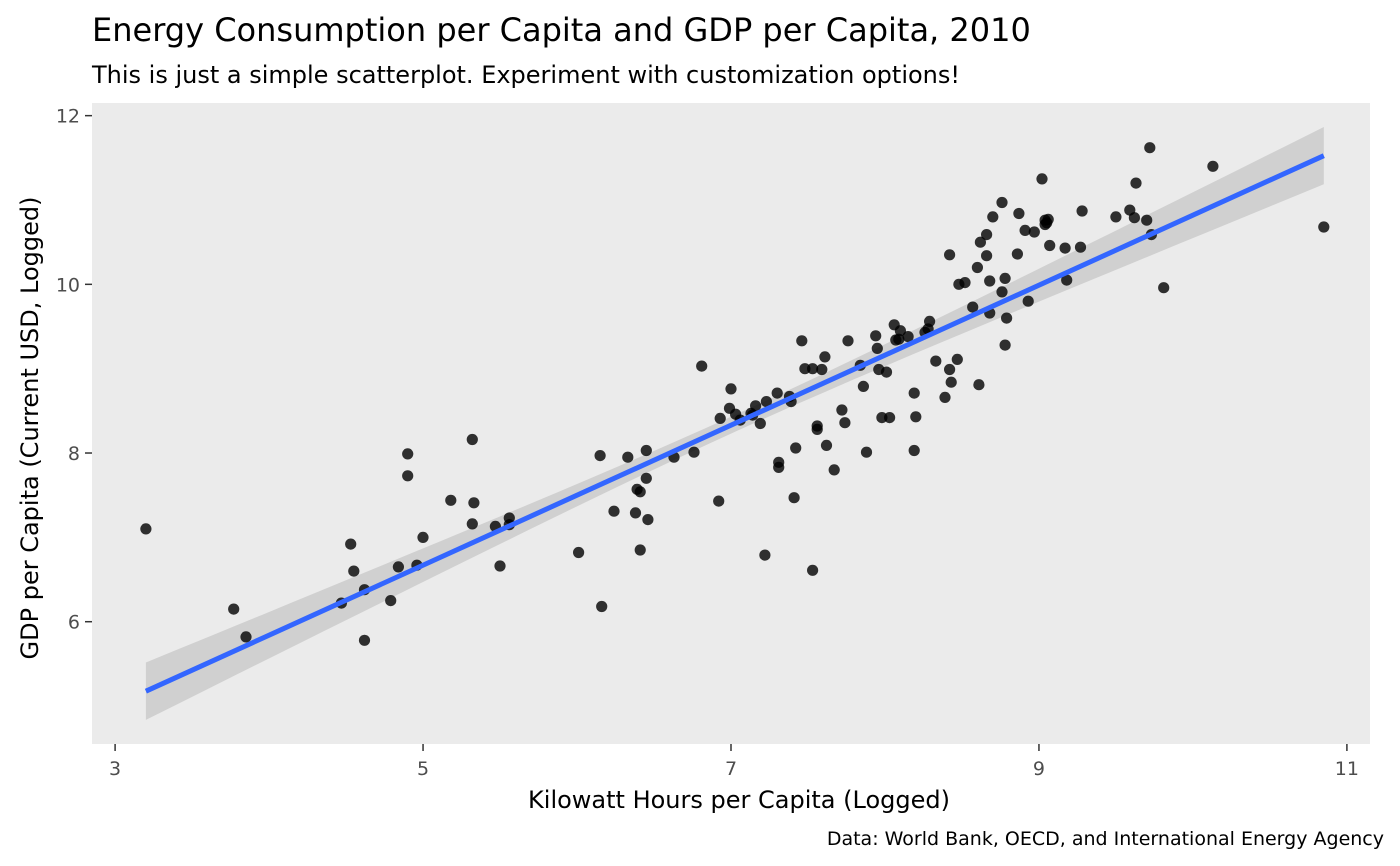  I want to click on x-tick-label: 7, so click(731, 769).